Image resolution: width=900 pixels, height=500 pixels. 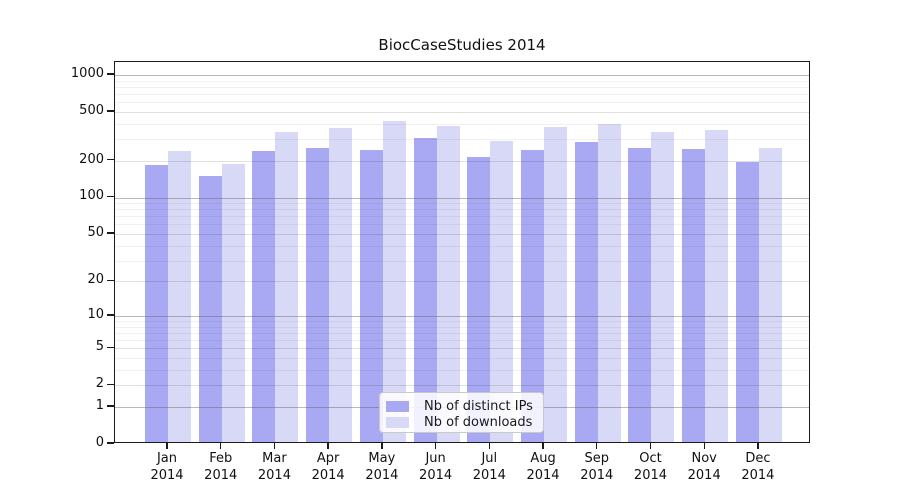 I want to click on x-tick-label-6: Jun 2014, so click(x=436, y=467).